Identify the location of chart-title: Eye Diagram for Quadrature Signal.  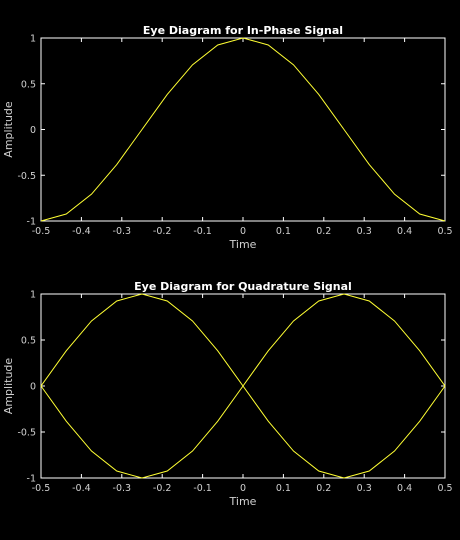
(243, 286).